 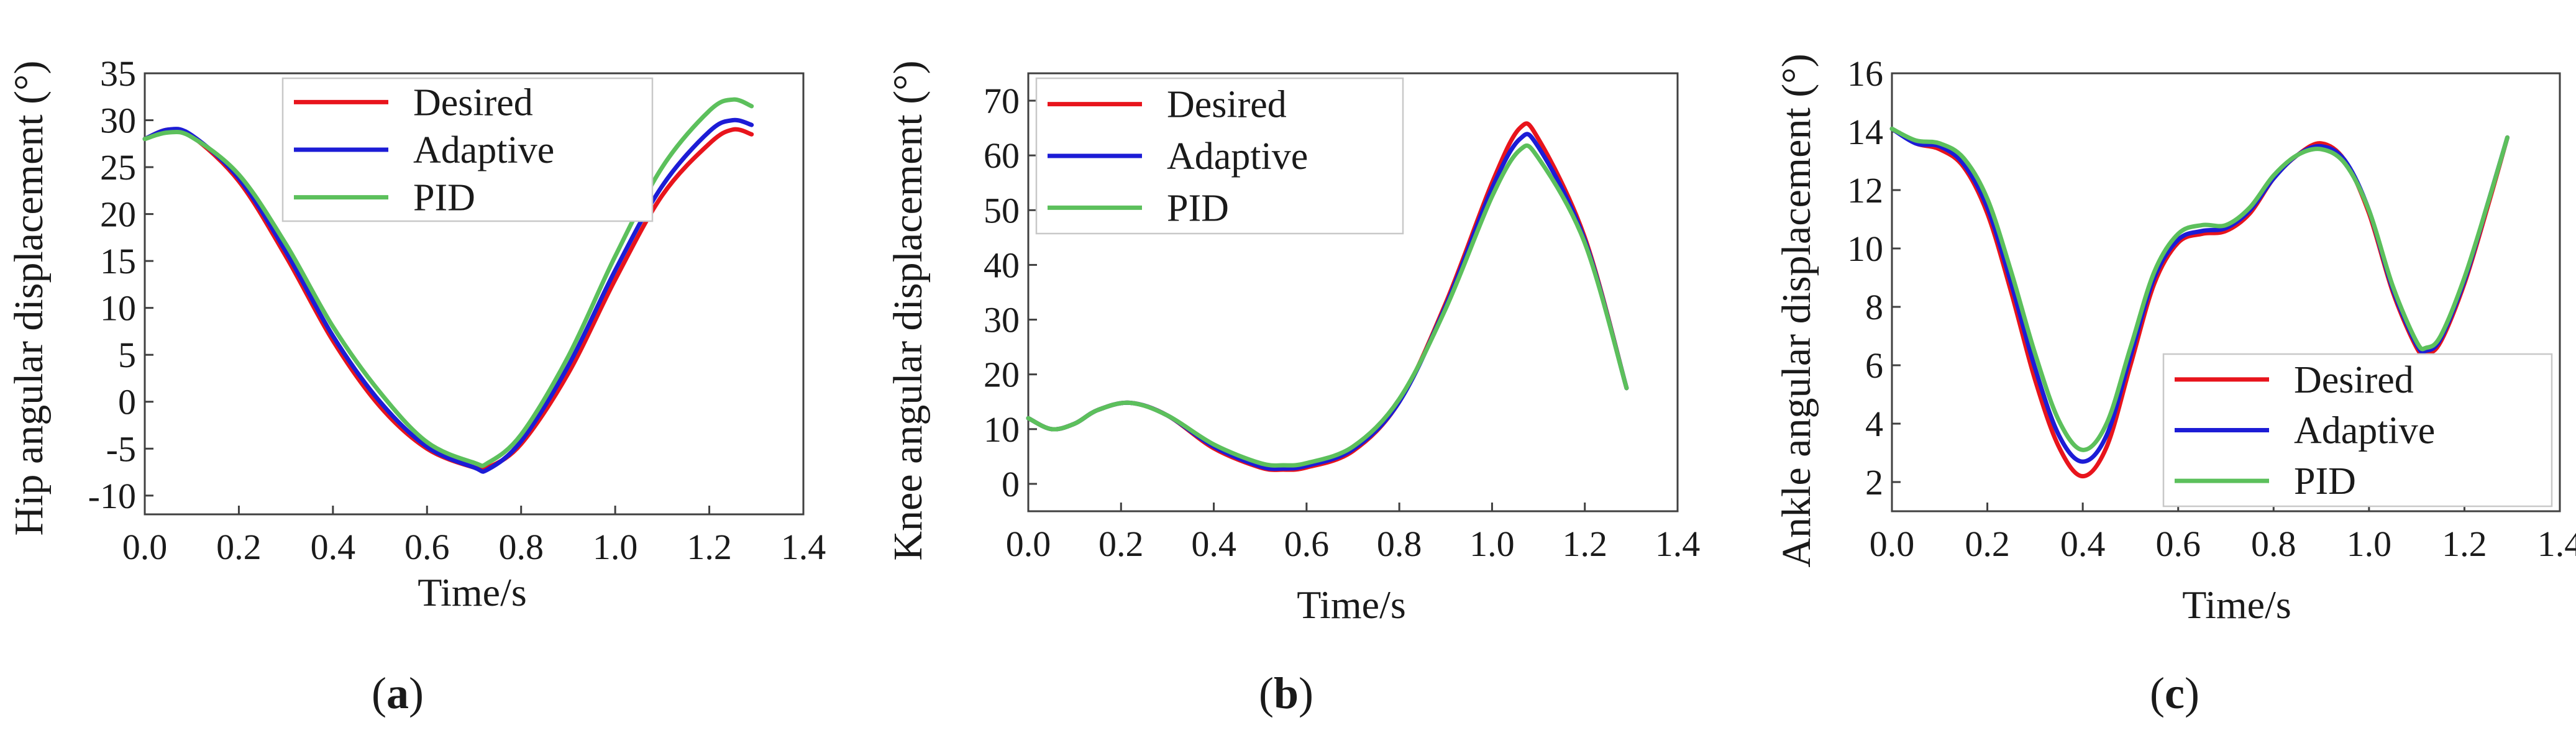 I want to click on panel-b-x-axis-label: Time/s, so click(x=1351, y=605).